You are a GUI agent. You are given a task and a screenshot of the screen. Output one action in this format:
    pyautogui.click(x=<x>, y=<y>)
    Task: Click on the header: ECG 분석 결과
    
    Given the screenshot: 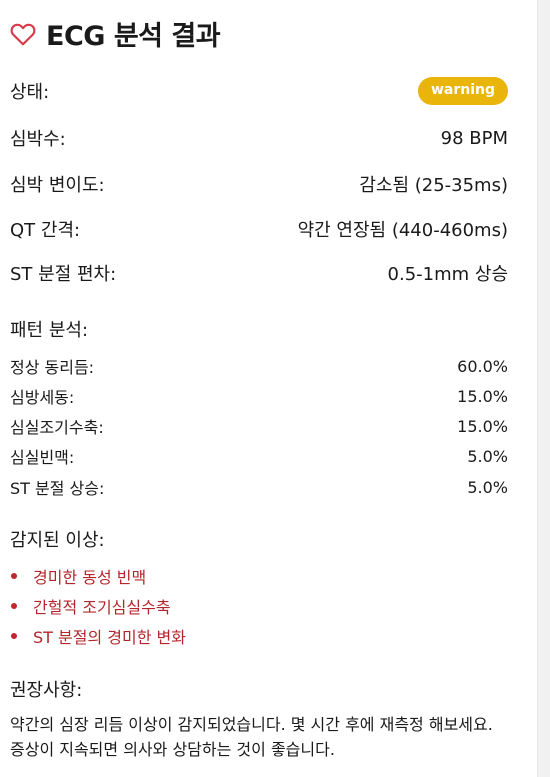 What is the action you would take?
    pyautogui.click(x=115, y=33)
    